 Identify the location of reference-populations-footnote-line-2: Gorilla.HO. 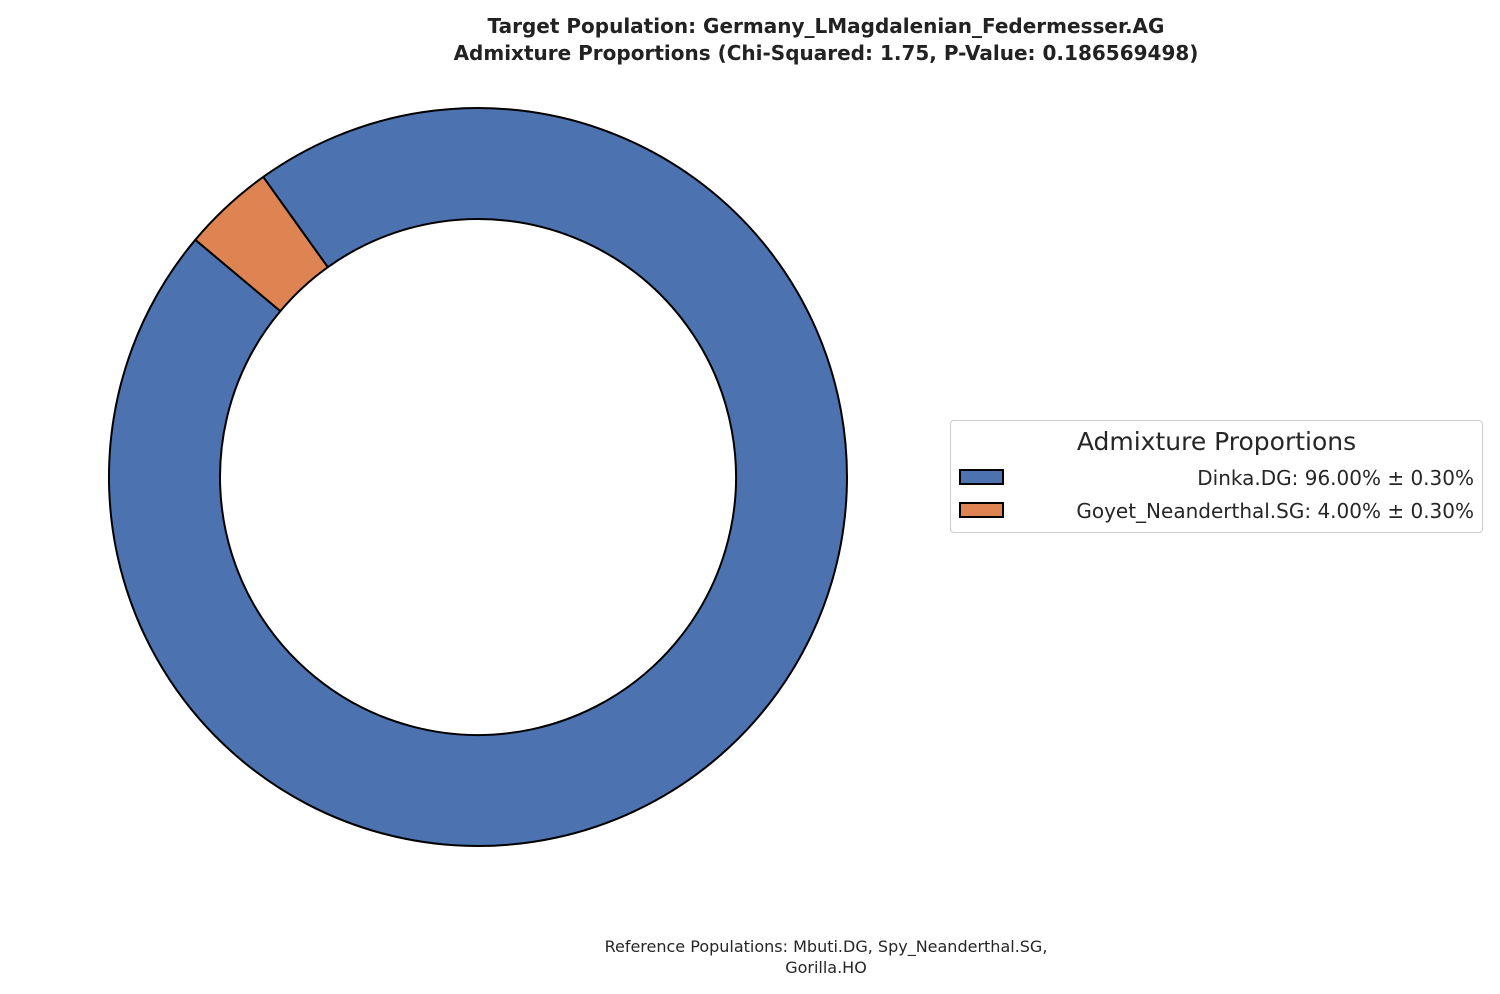
(826, 967).